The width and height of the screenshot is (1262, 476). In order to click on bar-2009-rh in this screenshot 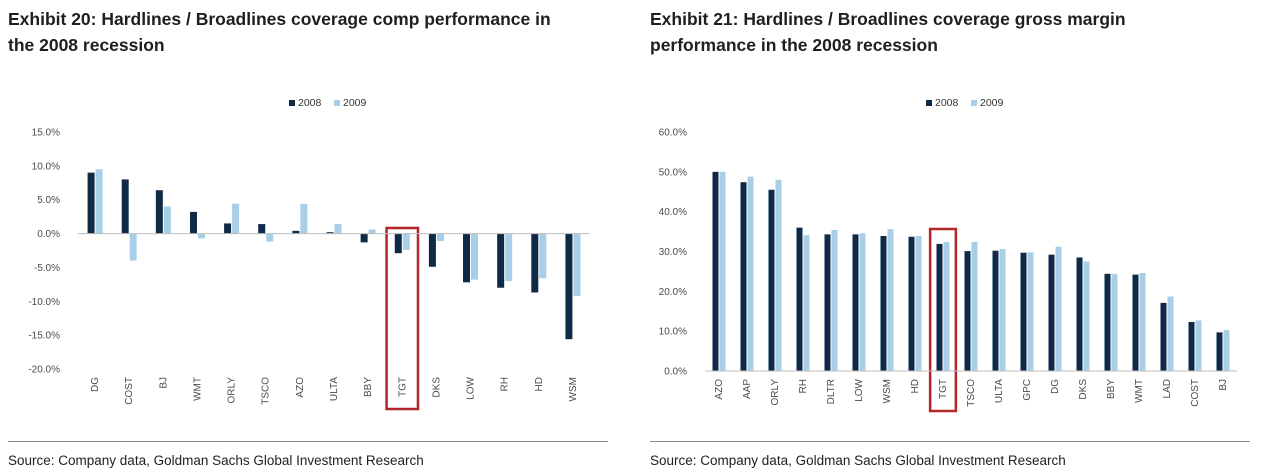, I will do `click(806, 303)`.